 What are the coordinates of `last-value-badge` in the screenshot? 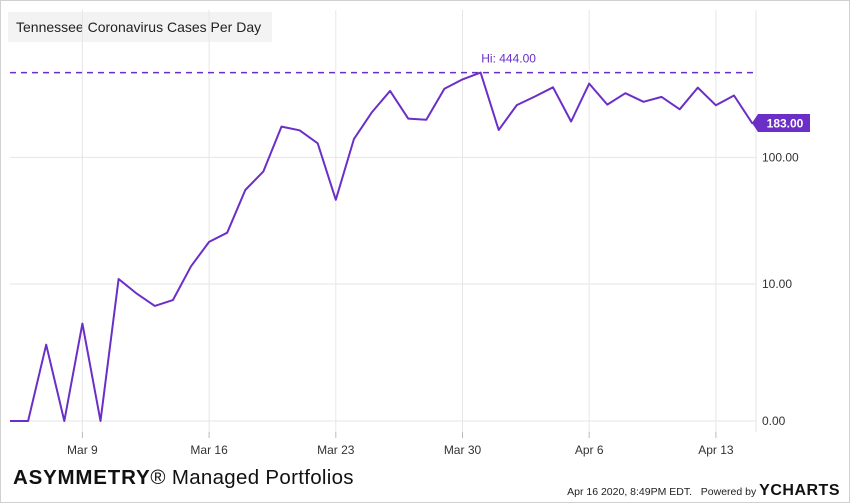 It's located at (781, 123).